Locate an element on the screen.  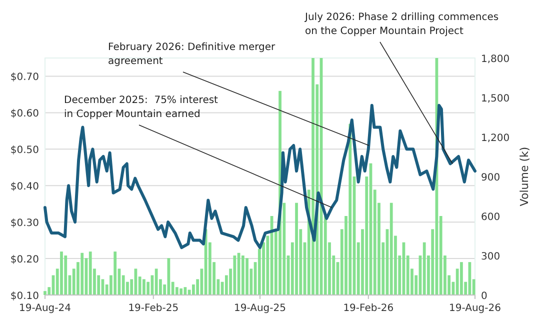
y-tick-label: $0.70 is located at coordinates (24, 78).